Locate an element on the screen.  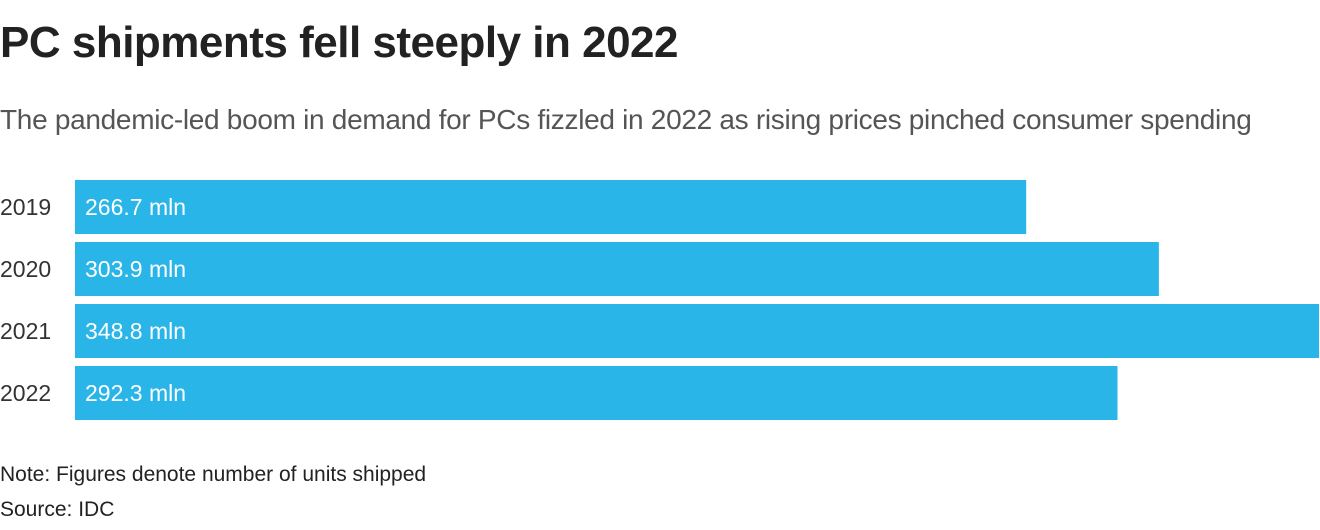
chart-source: Source: IDC is located at coordinates (57, 509).